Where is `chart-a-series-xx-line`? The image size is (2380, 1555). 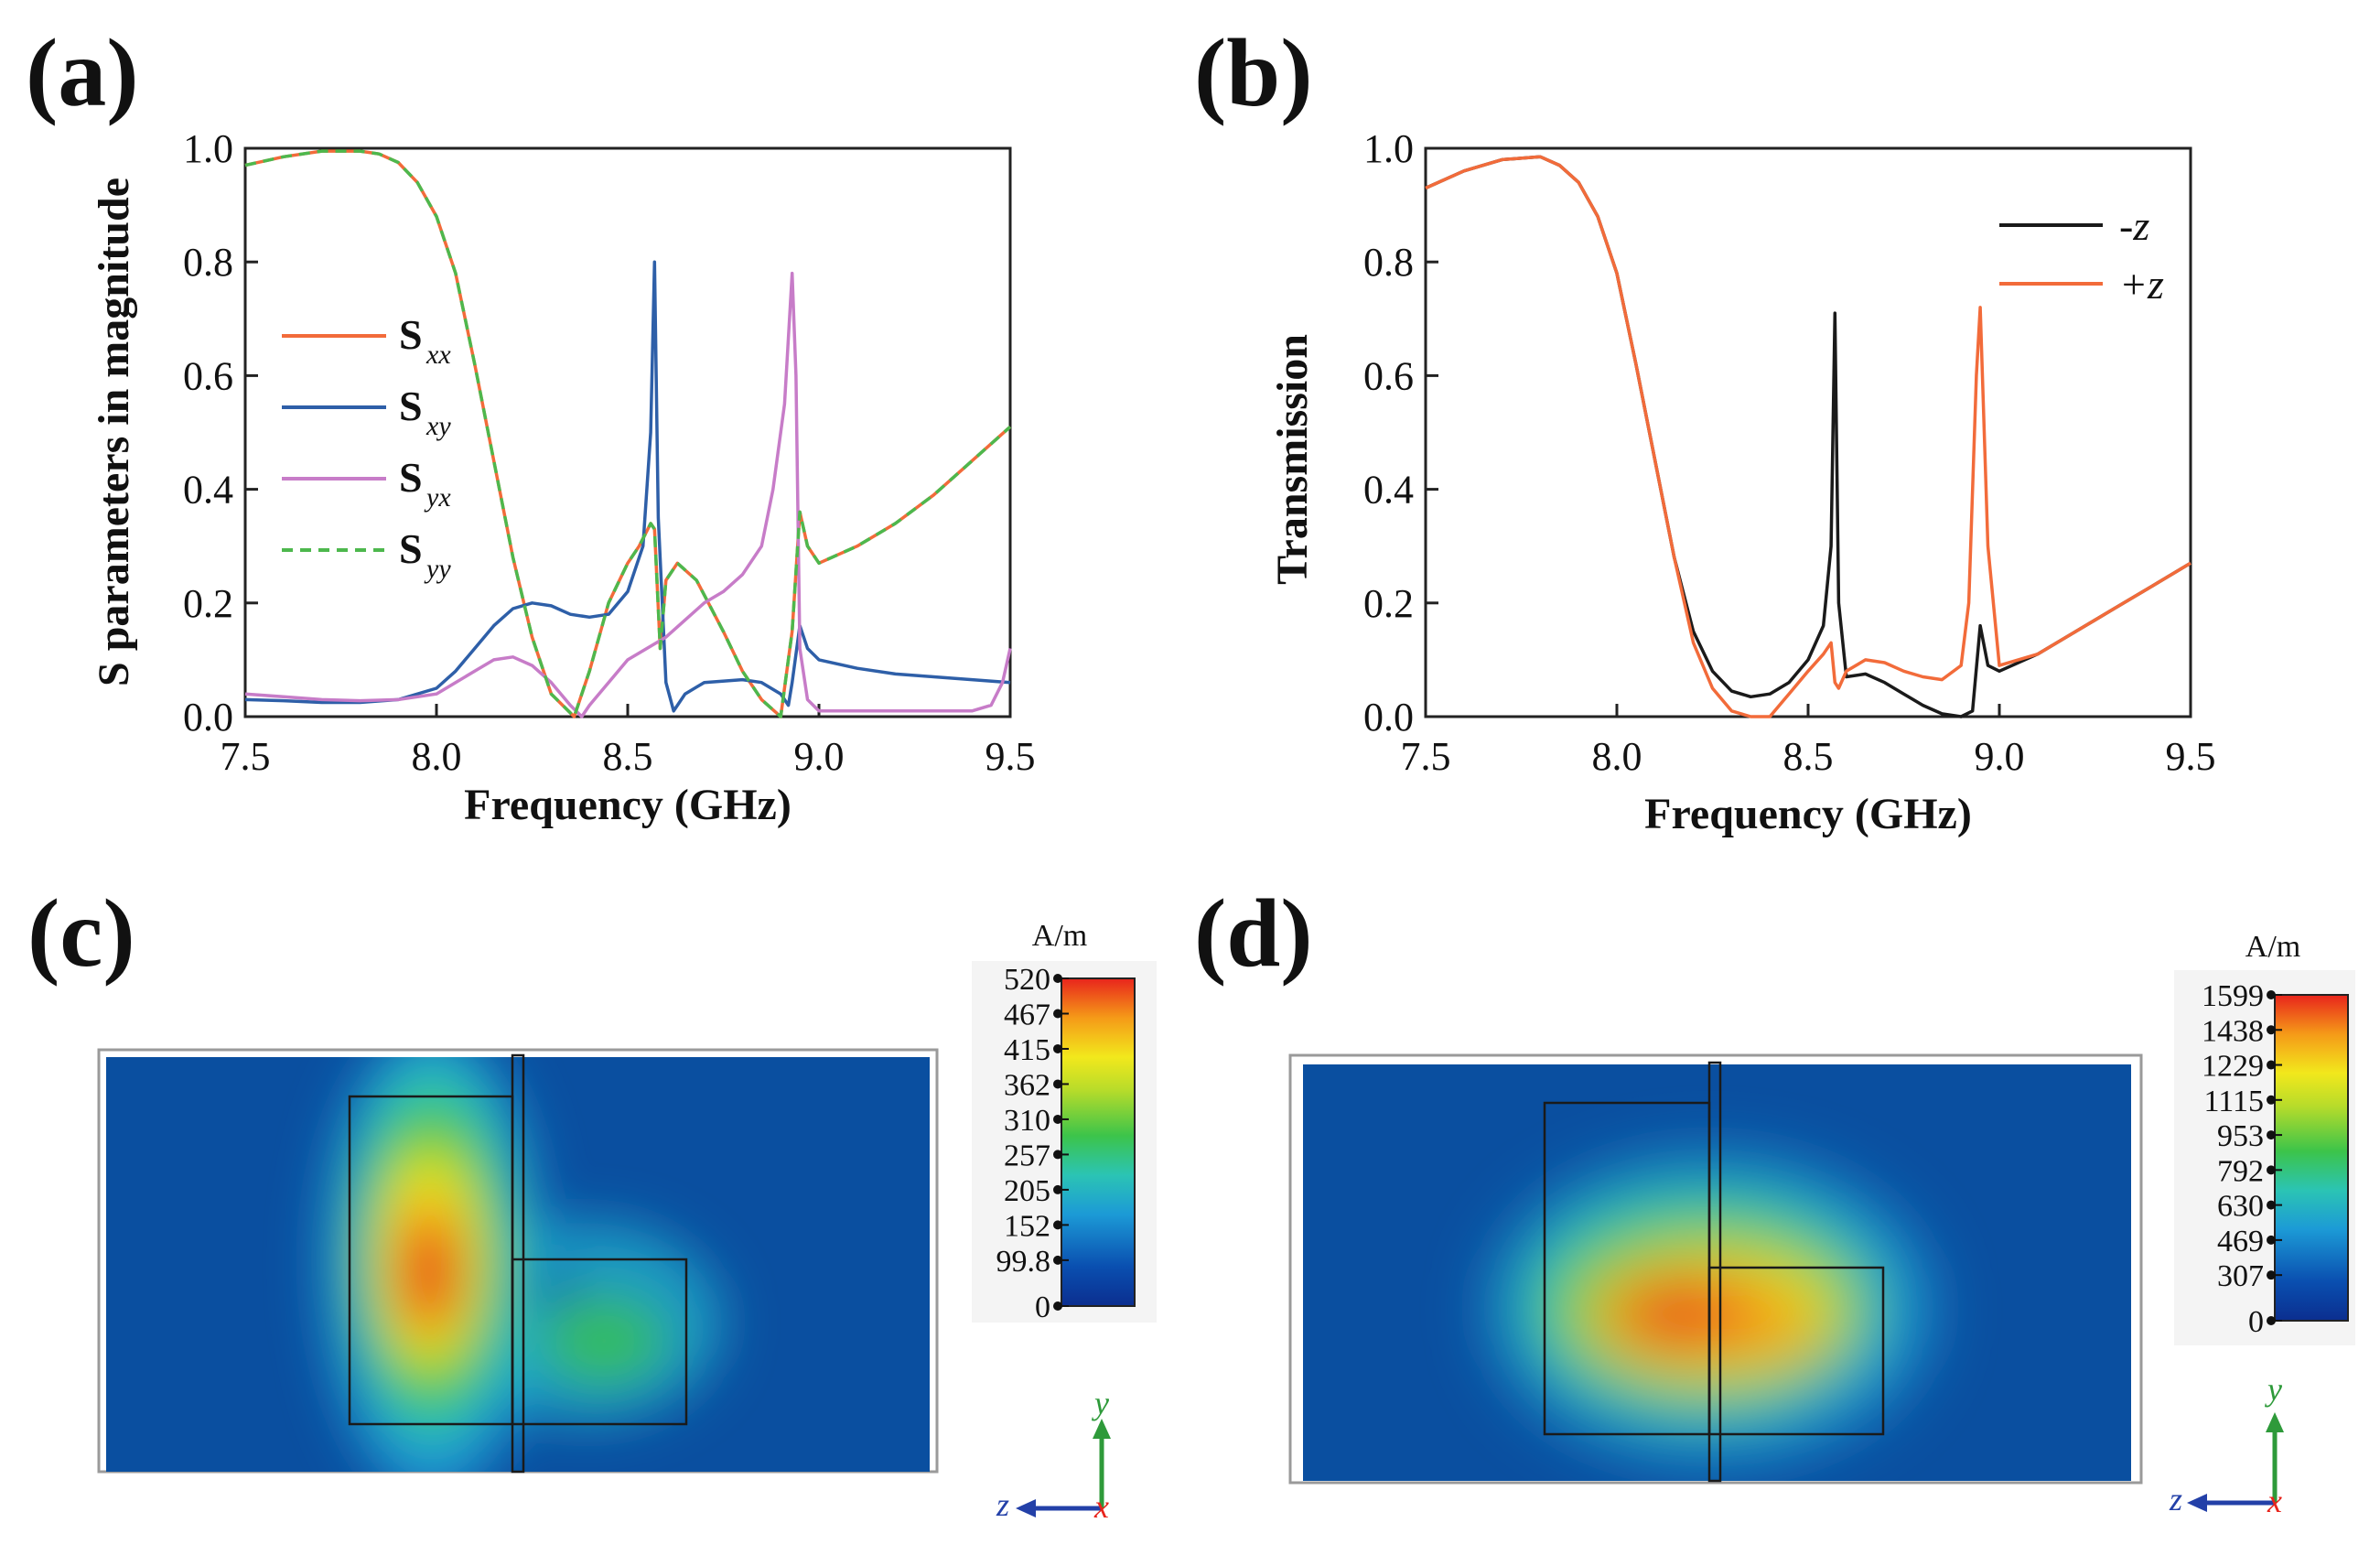 chart-a-series-xx-line is located at coordinates (628, 433).